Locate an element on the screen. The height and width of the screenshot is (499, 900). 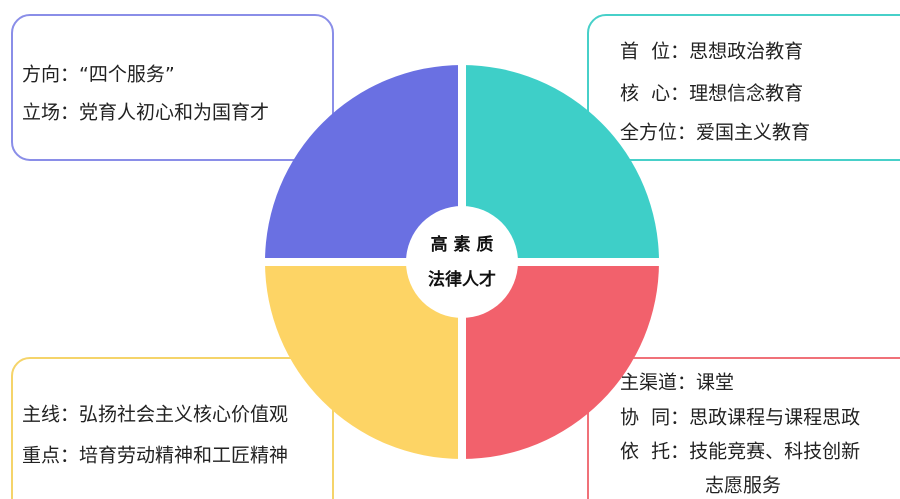
box-bottom-right is located at coordinates (743, 428).